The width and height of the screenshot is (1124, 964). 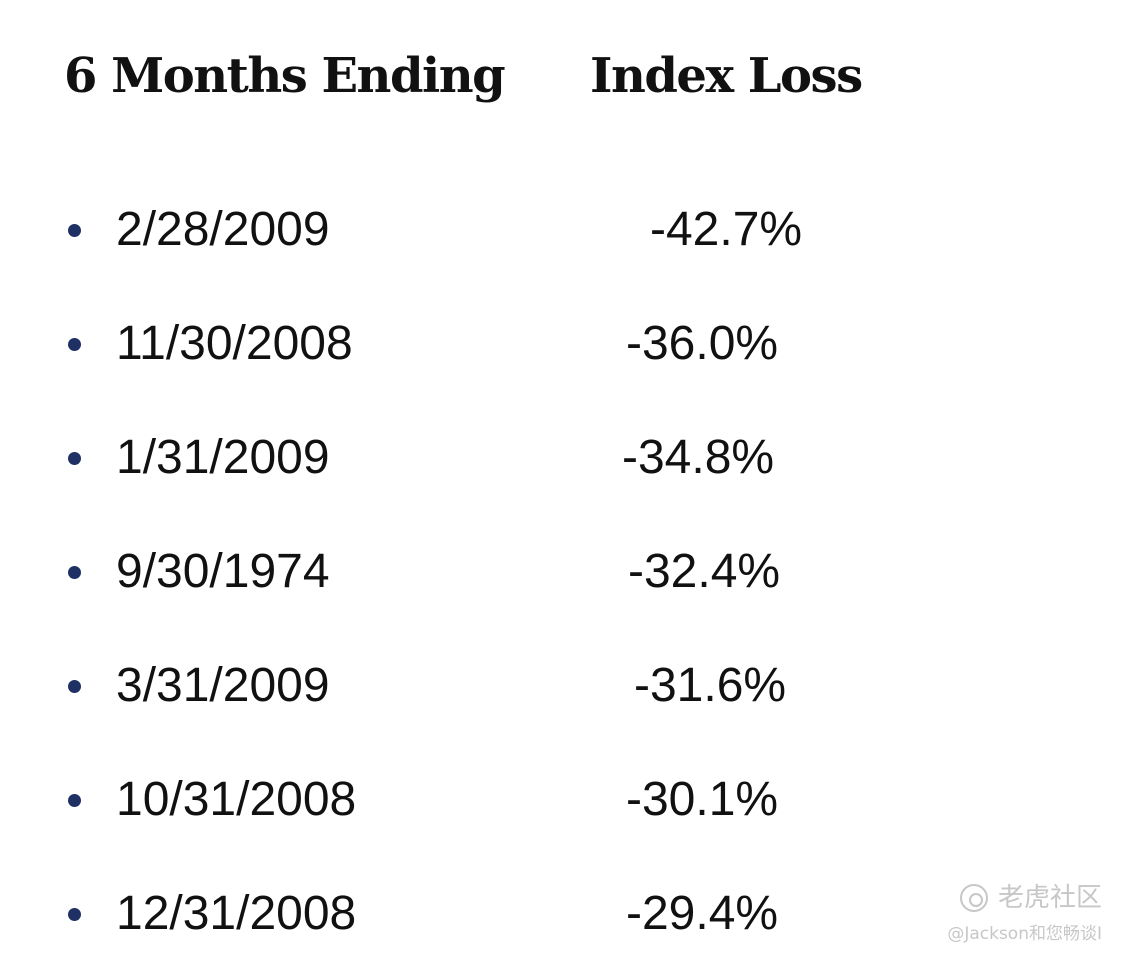 What do you see at coordinates (704, 571) in the screenshot?
I see `row-loss: -32.4%` at bounding box center [704, 571].